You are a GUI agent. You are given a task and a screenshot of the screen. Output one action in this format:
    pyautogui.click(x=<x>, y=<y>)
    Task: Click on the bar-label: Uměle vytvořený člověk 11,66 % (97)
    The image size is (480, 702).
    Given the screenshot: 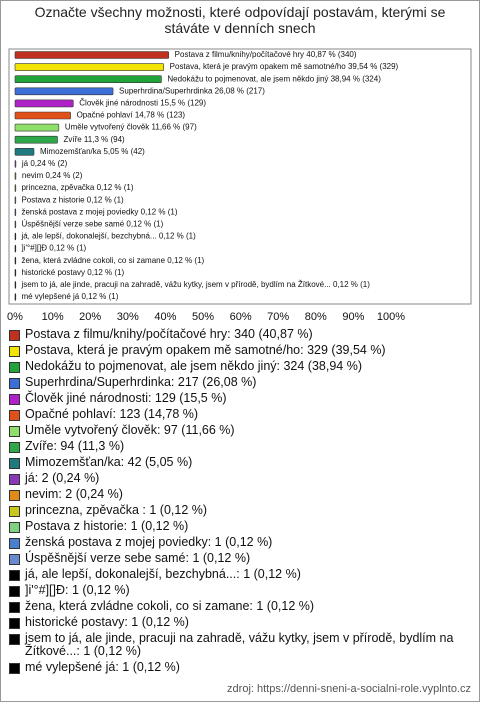 What is the action you would take?
    pyautogui.click(x=131, y=127)
    